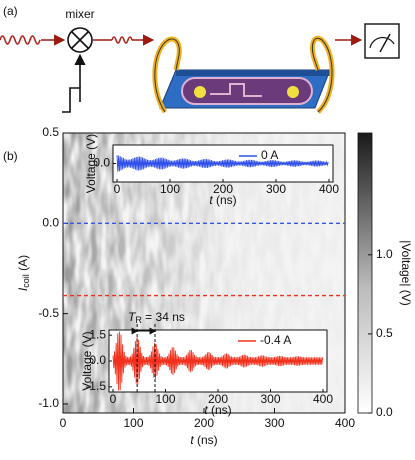  I want to click on legend-label: -0.4 A, so click(275, 340).